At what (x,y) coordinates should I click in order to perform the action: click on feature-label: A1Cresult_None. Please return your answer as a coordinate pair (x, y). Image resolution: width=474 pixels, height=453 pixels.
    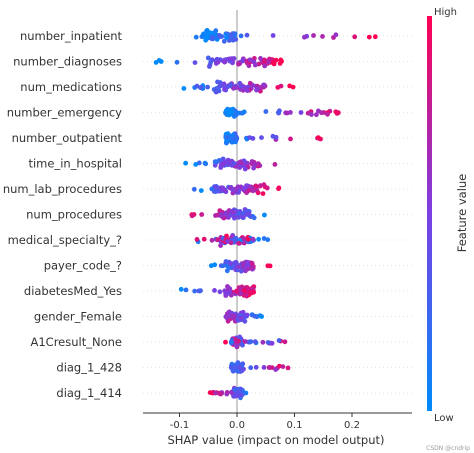
    Looking at the image, I should click on (76, 342).